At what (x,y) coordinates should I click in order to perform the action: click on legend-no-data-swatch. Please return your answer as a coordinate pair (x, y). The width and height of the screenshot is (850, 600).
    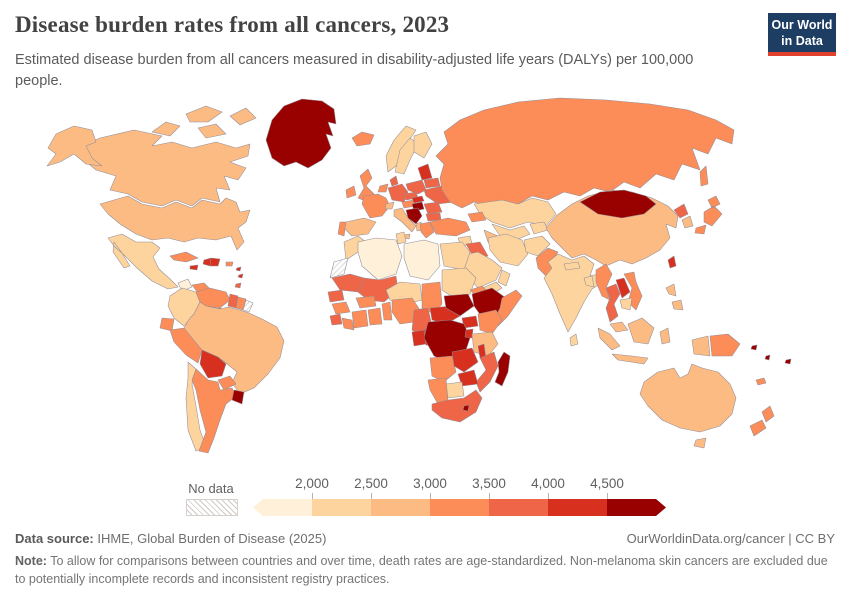
    Looking at the image, I should click on (212, 507).